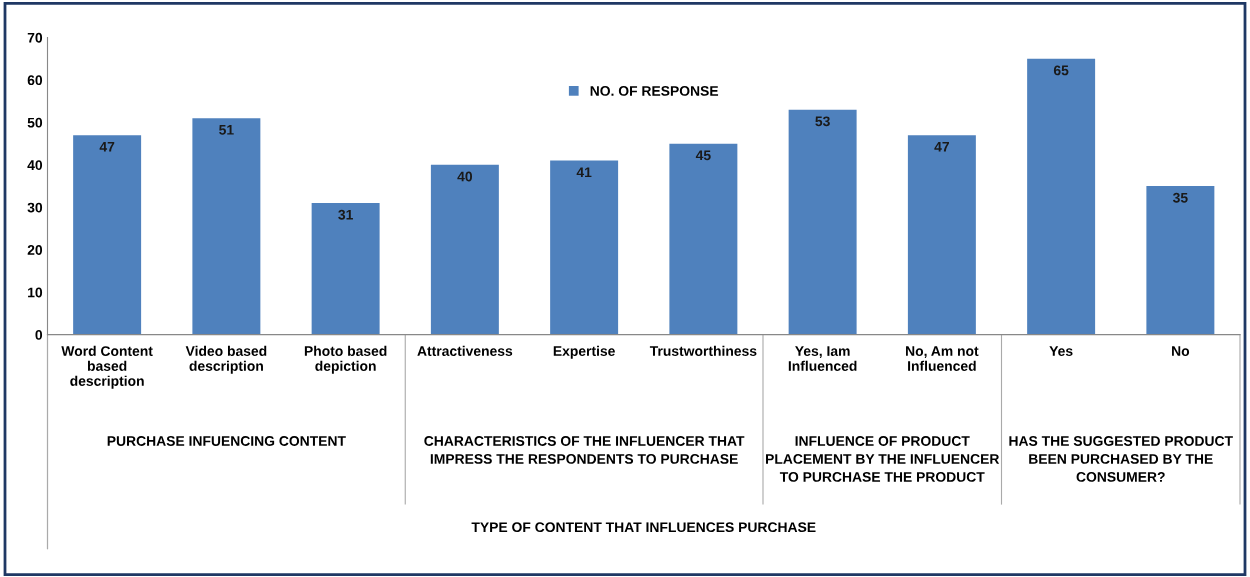 The image size is (1250, 577). What do you see at coordinates (39, 334) in the screenshot?
I see `y-tick-label: 0` at bounding box center [39, 334].